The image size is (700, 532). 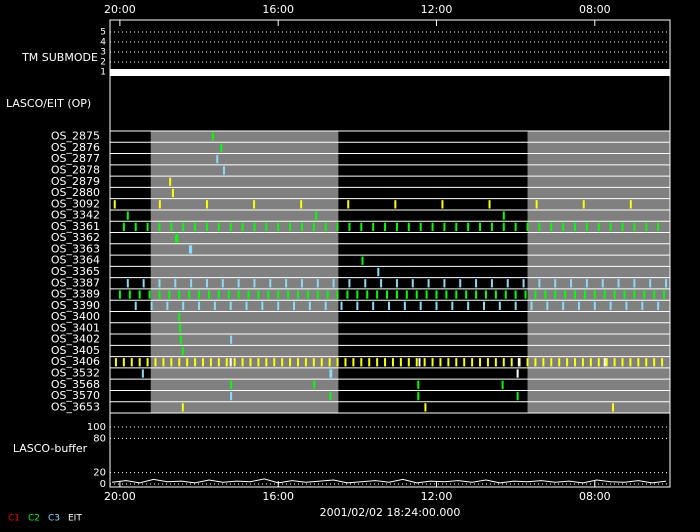 What do you see at coordinates (75, 147) in the screenshot?
I see `row-label: OS_2876` at bounding box center [75, 147].